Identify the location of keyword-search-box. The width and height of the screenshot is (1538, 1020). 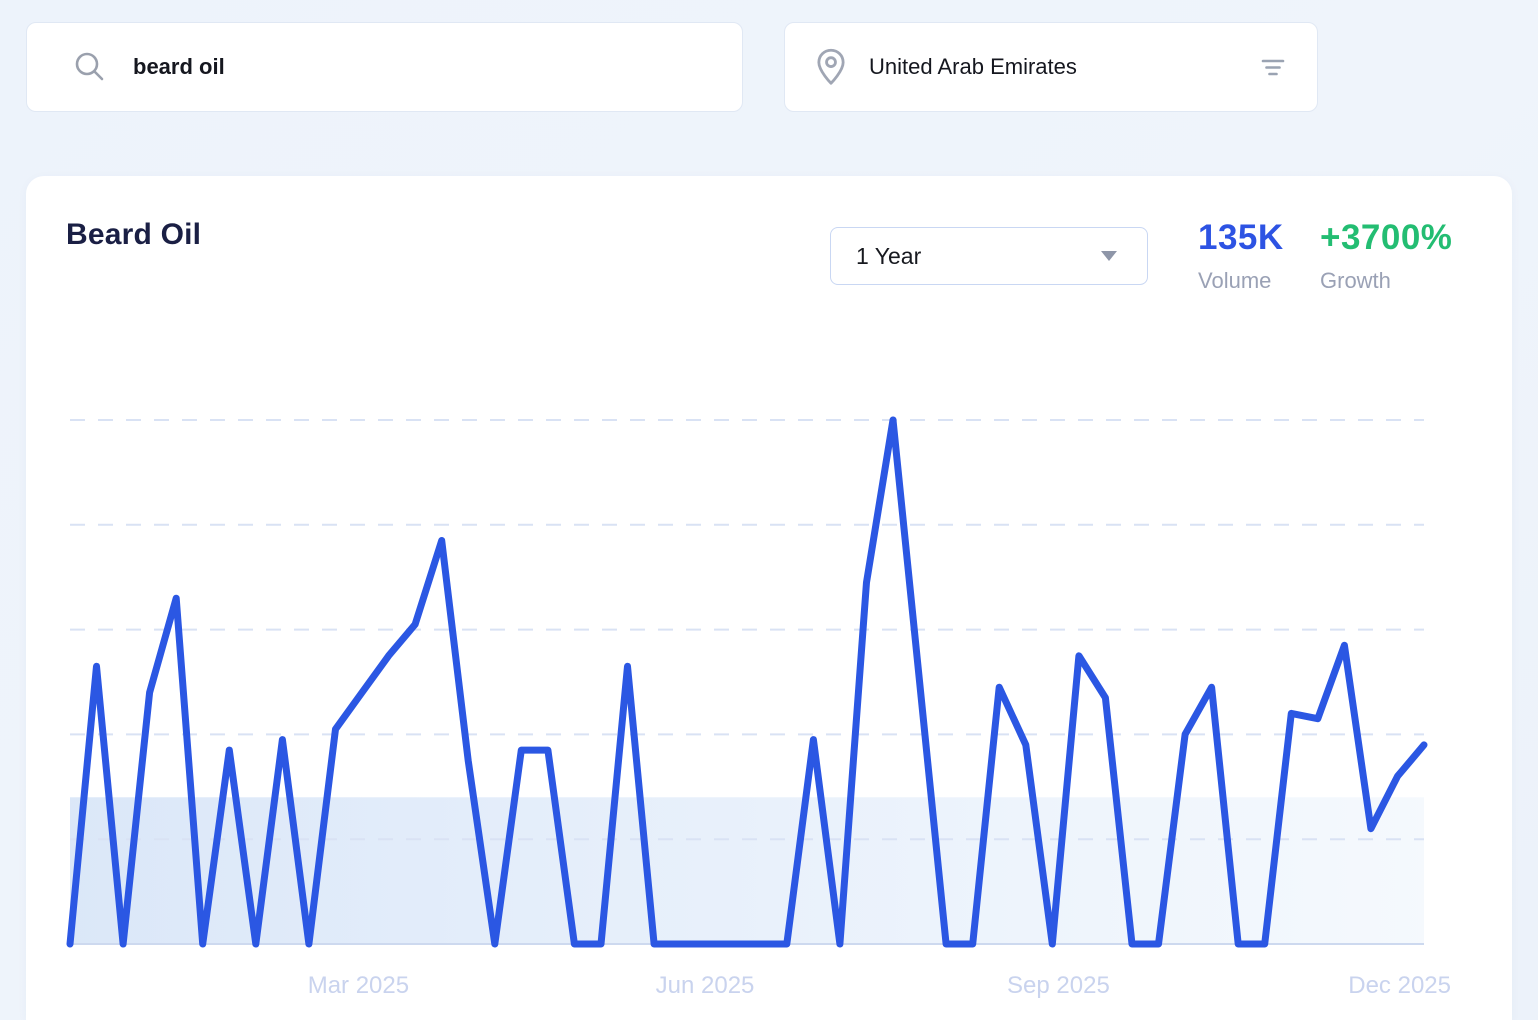
(384, 67).